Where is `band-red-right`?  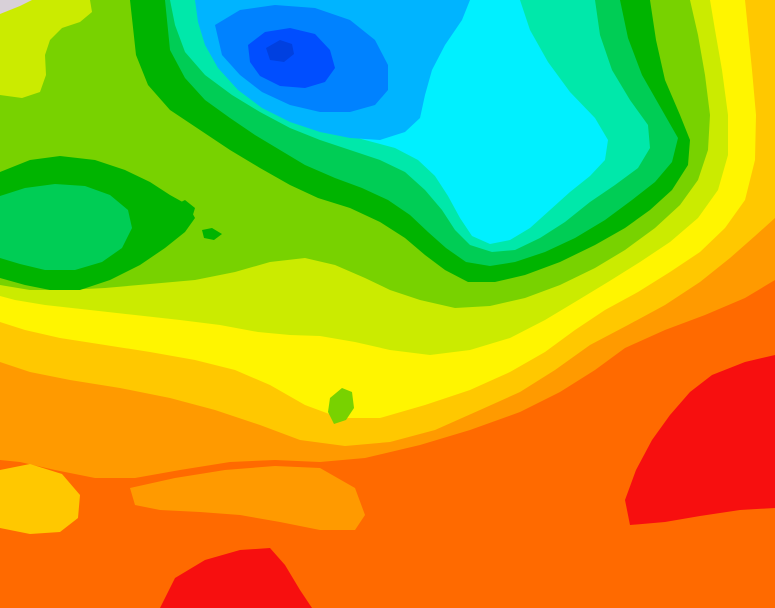
band-red-right is located at coordinates (700, 440).